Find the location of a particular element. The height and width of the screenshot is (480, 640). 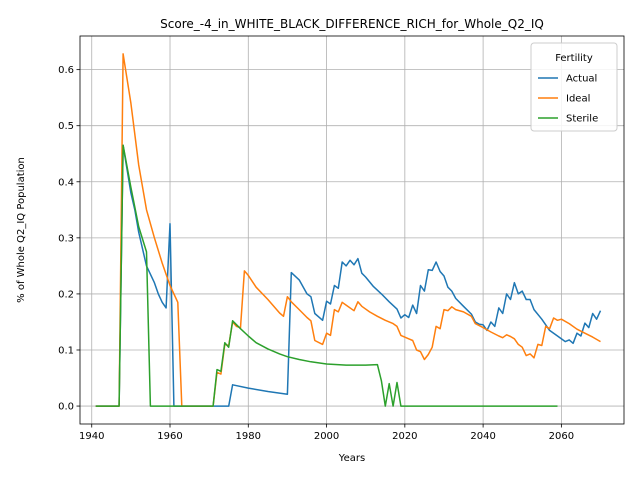

x-tick-label: 2000 is located at coordinates (326, 436).